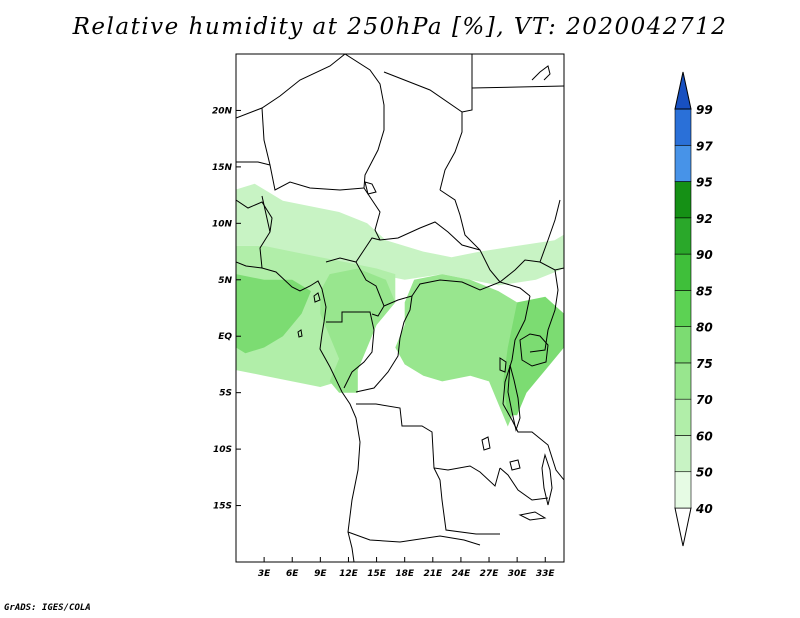 The width and height of the screenshot is (800, 618). I want to click on border-drc-angola, so click(428, 445).